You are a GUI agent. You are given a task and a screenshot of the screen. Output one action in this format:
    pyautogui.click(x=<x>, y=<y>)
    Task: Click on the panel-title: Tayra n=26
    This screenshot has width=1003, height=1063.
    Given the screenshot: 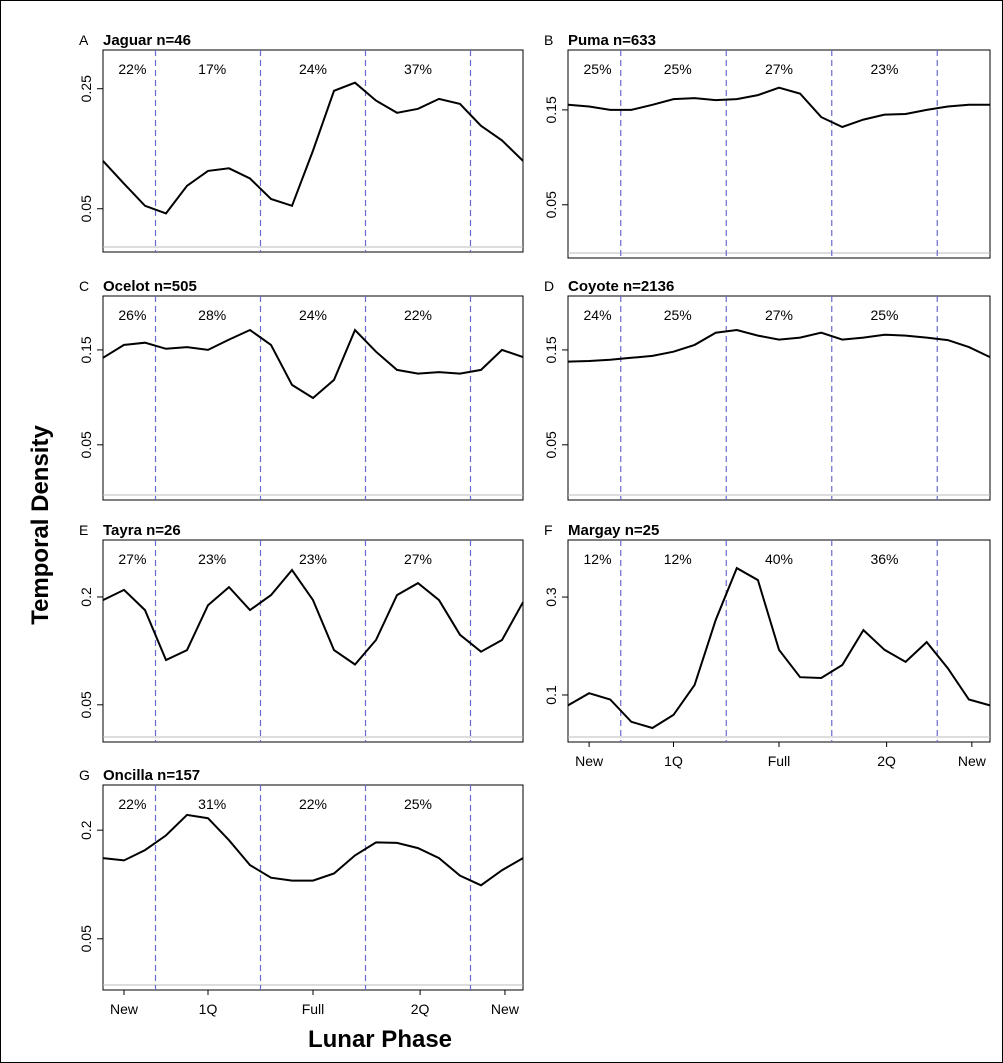 What is the action you would take?
    pyautogui.click(x=142, y=530)
    